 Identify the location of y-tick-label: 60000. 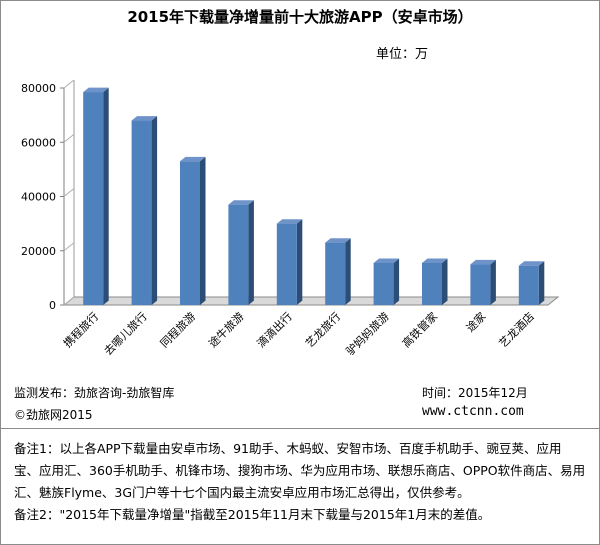
(38, 142).